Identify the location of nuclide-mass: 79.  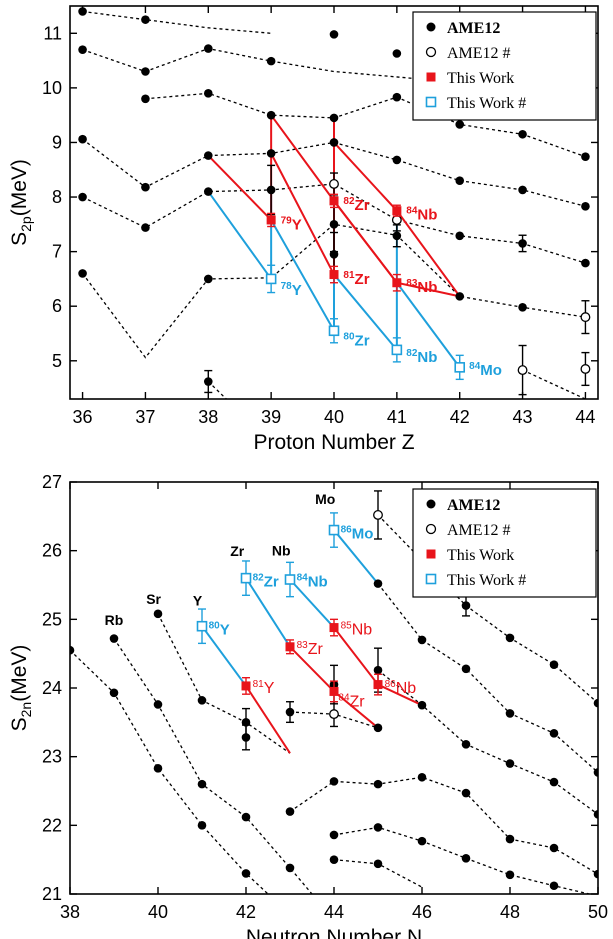
(287, 220).